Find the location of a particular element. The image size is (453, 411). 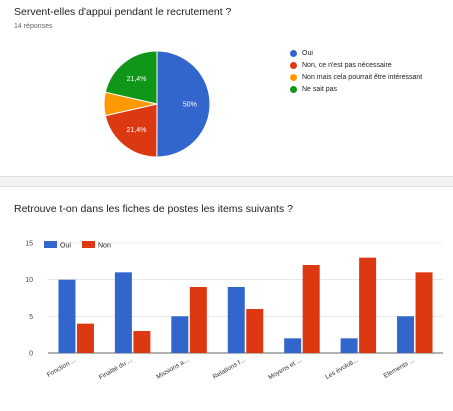

y-tick-label: 15 is located at coordinates (29, 244).